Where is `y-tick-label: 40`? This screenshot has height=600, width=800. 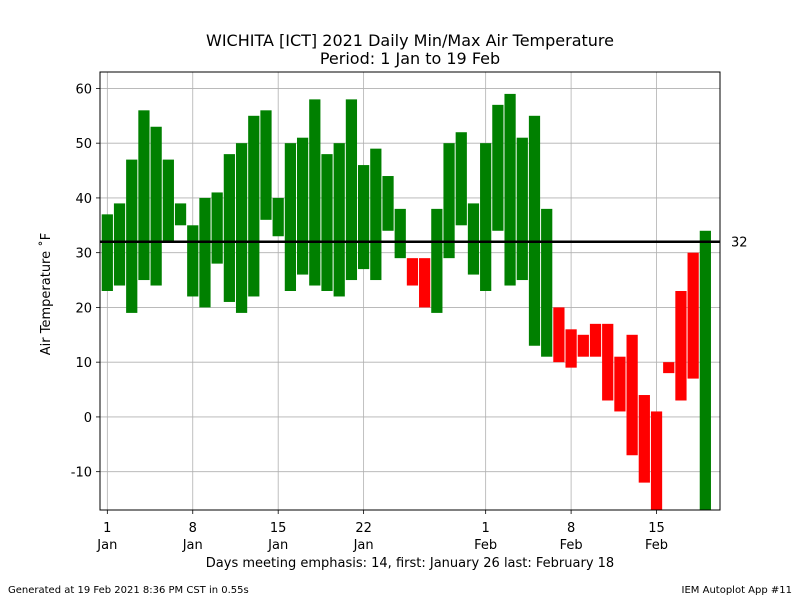 y-tick-label: 40 is located at coordinates (83, 199).